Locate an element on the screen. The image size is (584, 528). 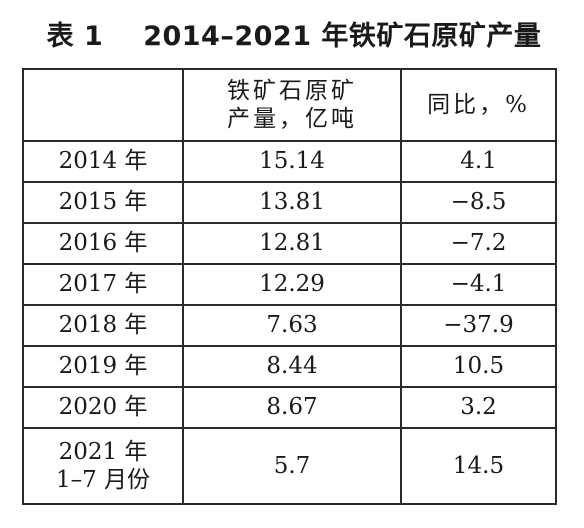
output-value-cell: 5.7 is located at coordinates (292, 466).